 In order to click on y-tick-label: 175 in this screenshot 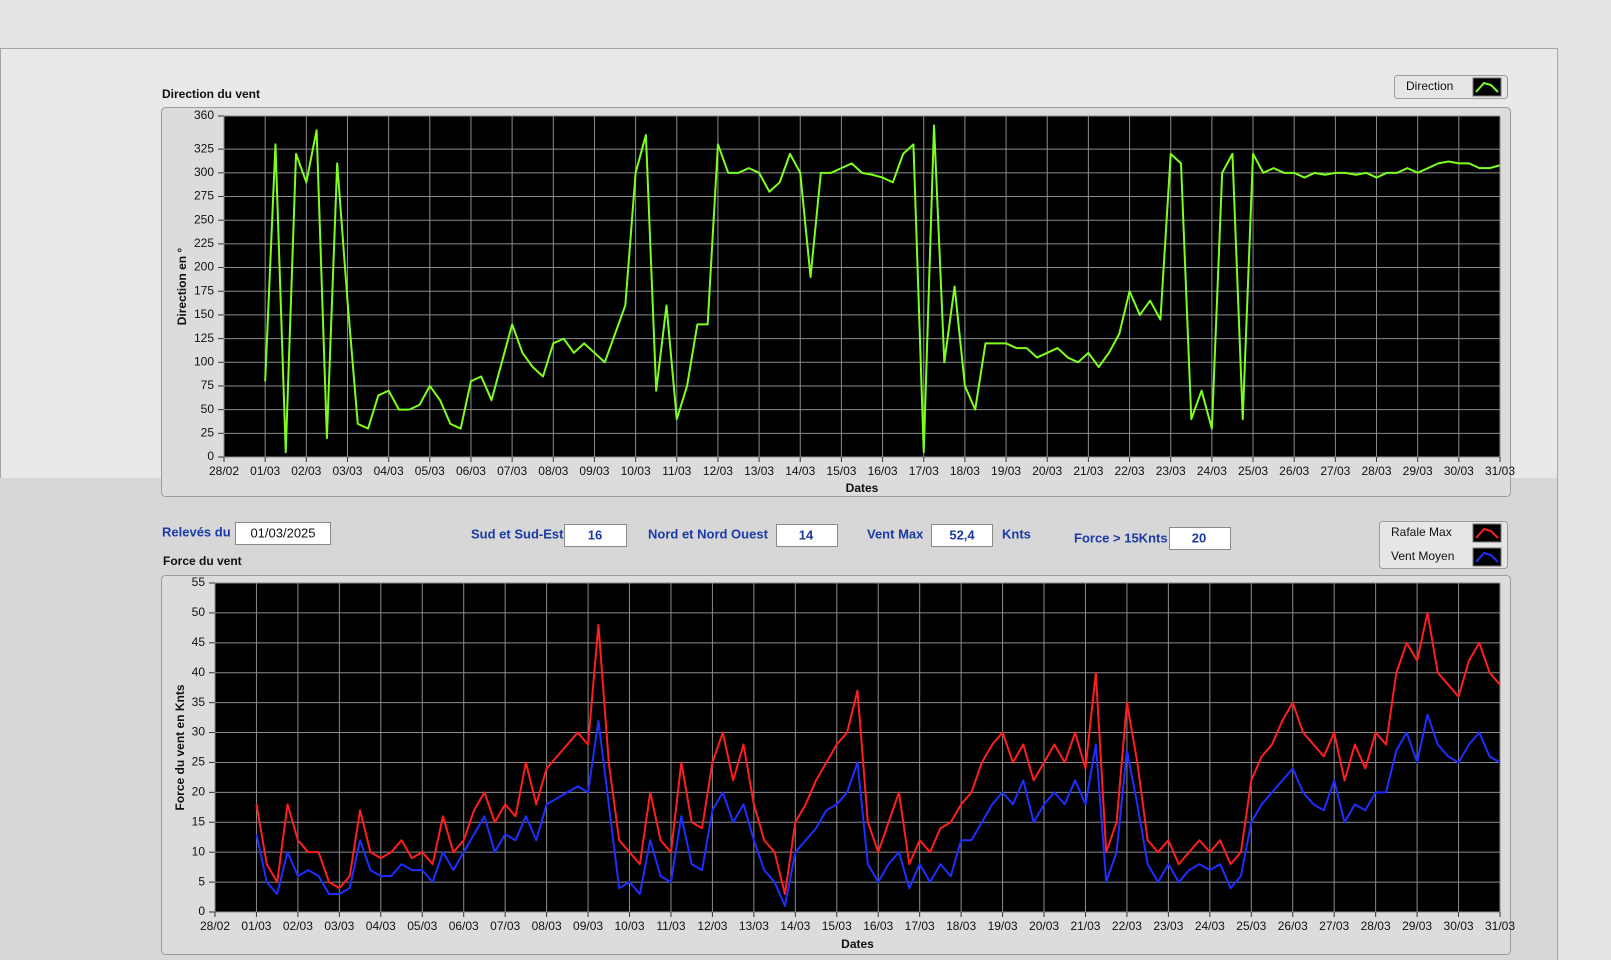, I will do `click(204, 290)`.